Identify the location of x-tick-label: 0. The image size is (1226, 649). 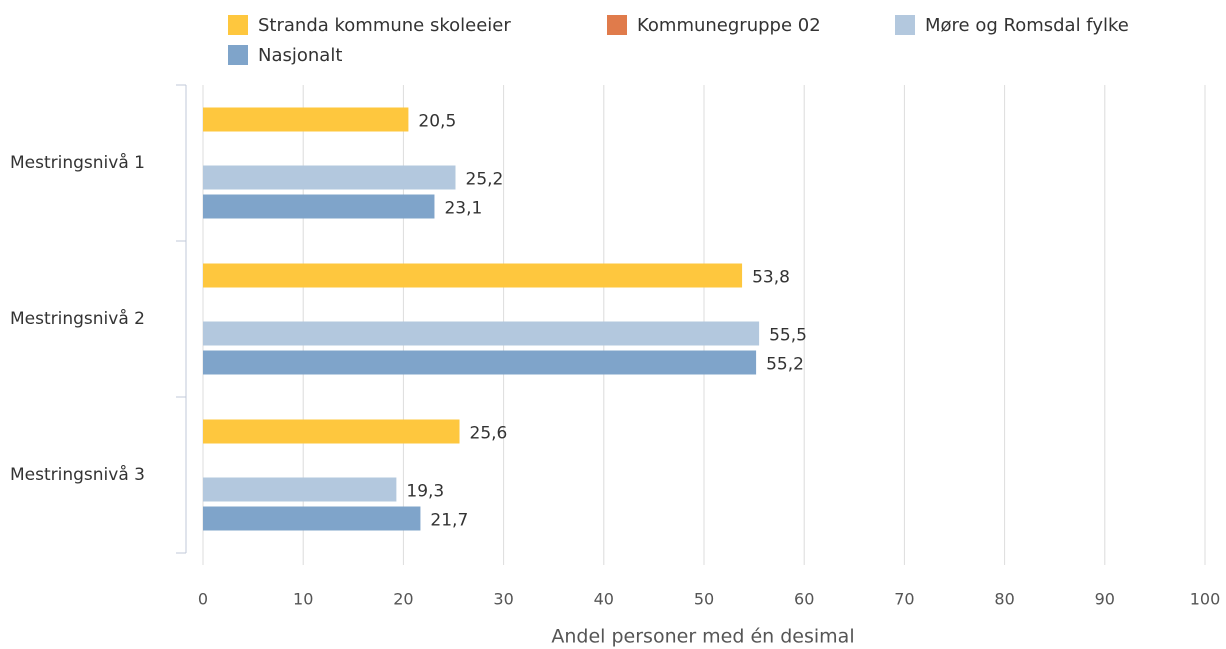
(203, 599).